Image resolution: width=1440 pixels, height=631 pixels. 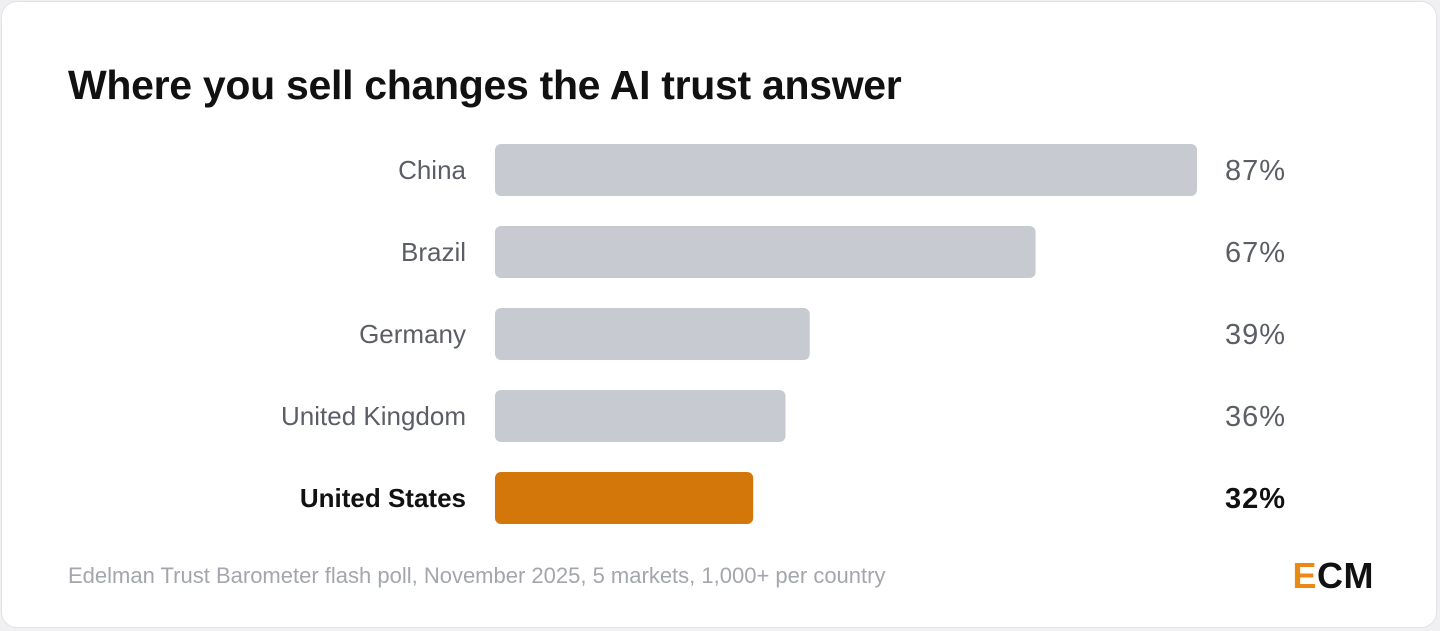 I want to click on value-label-united-kingdom: 36%, so click(x=1255, y=417).